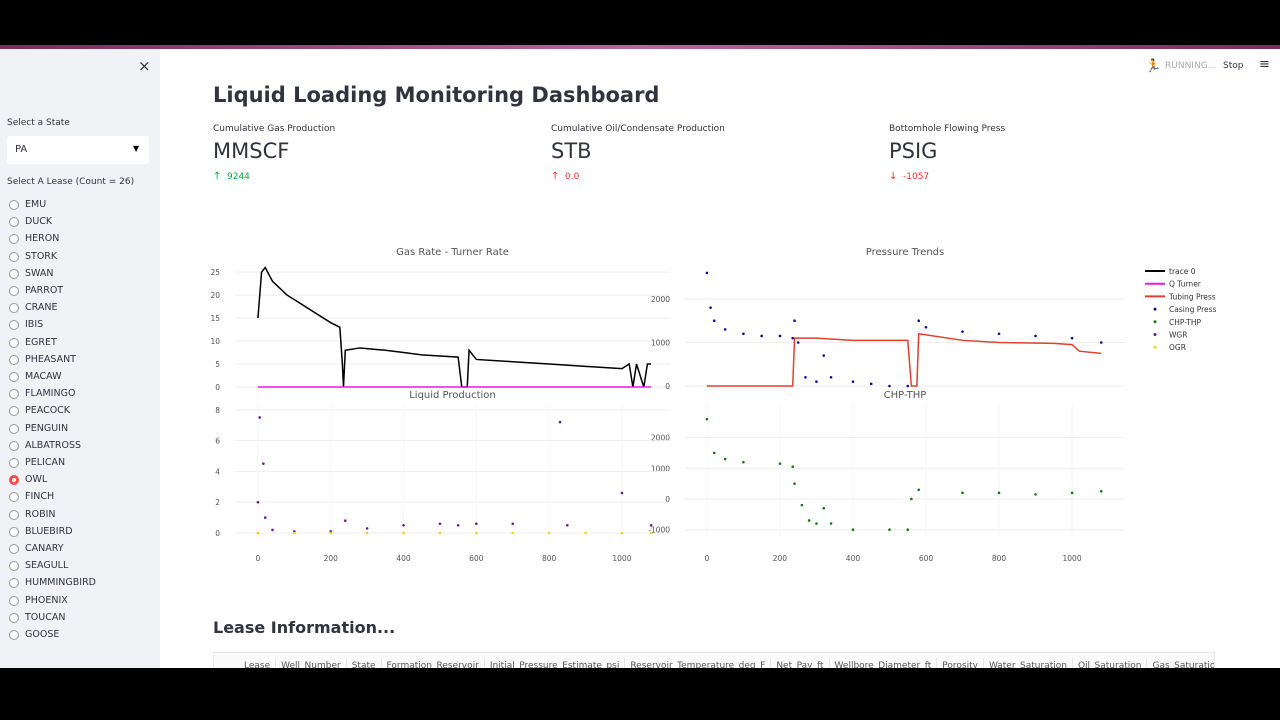 The height and width of the screenshot is (720, 1280). I want to click on menu-button: ≡, so click(1264, 64).